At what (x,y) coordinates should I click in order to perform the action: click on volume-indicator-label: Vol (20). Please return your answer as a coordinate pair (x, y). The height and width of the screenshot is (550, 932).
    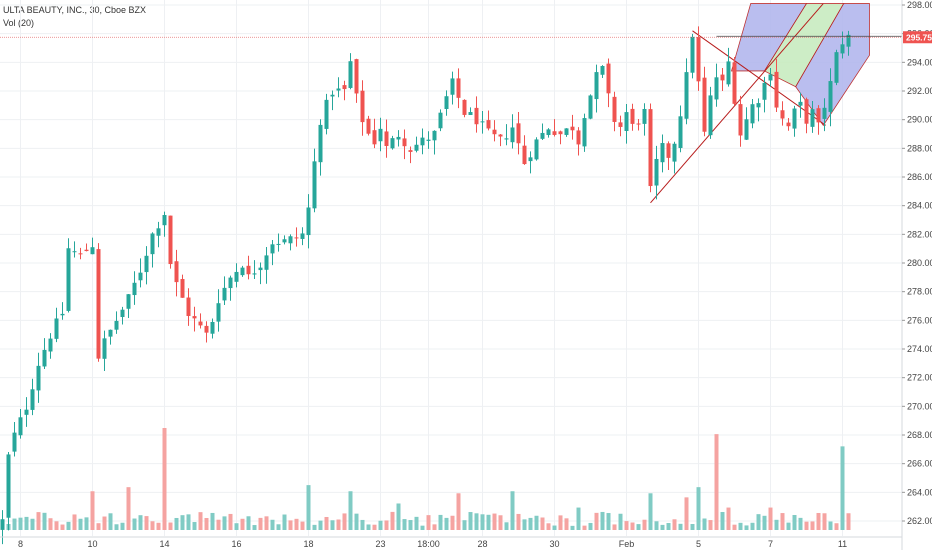
    Looking at the image, I should click on (19, 23).